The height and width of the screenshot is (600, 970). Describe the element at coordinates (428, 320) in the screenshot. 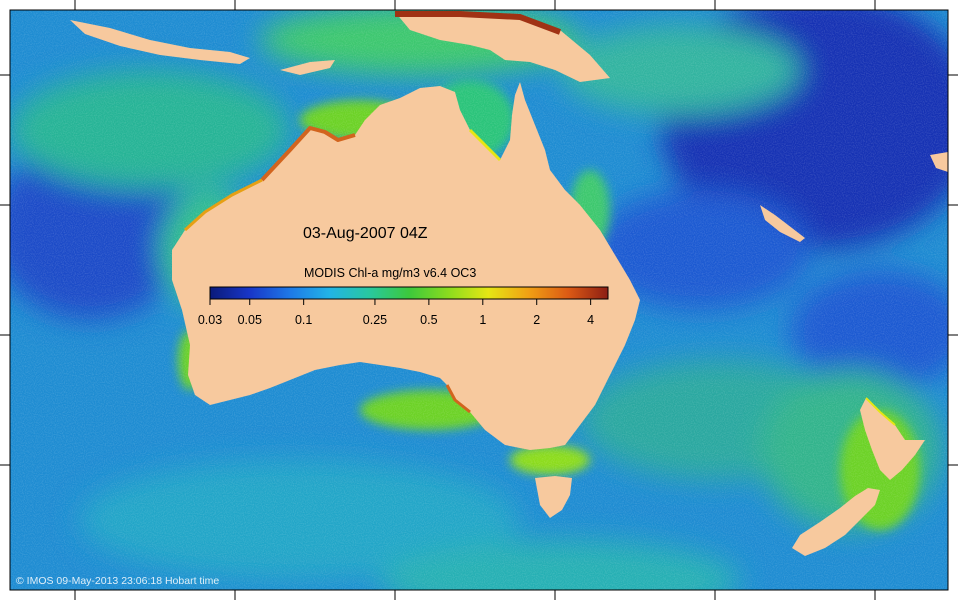

I see `colorbar-tick-label: 0.5` at that location.